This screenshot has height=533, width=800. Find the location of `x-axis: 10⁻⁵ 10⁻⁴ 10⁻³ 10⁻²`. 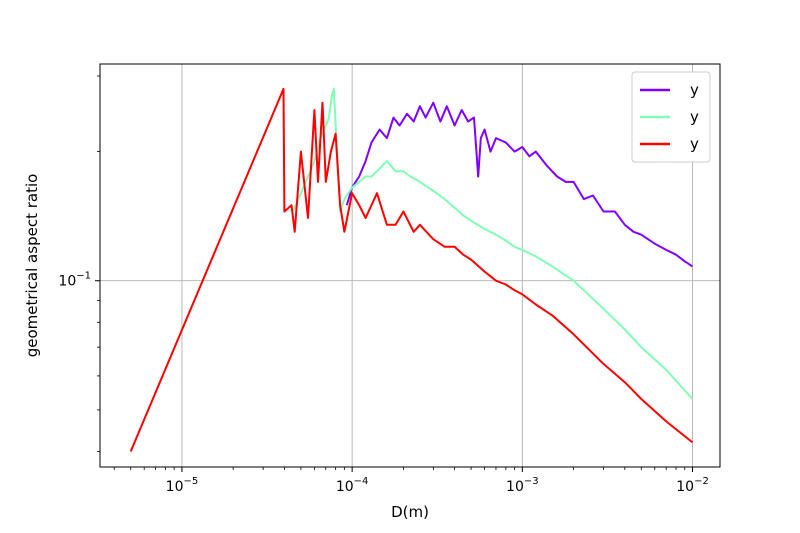

x-axis: 10⁻⁵ 10⁻⁴ 10⁻³ 10⁻² is located at coordinates (411, 481).